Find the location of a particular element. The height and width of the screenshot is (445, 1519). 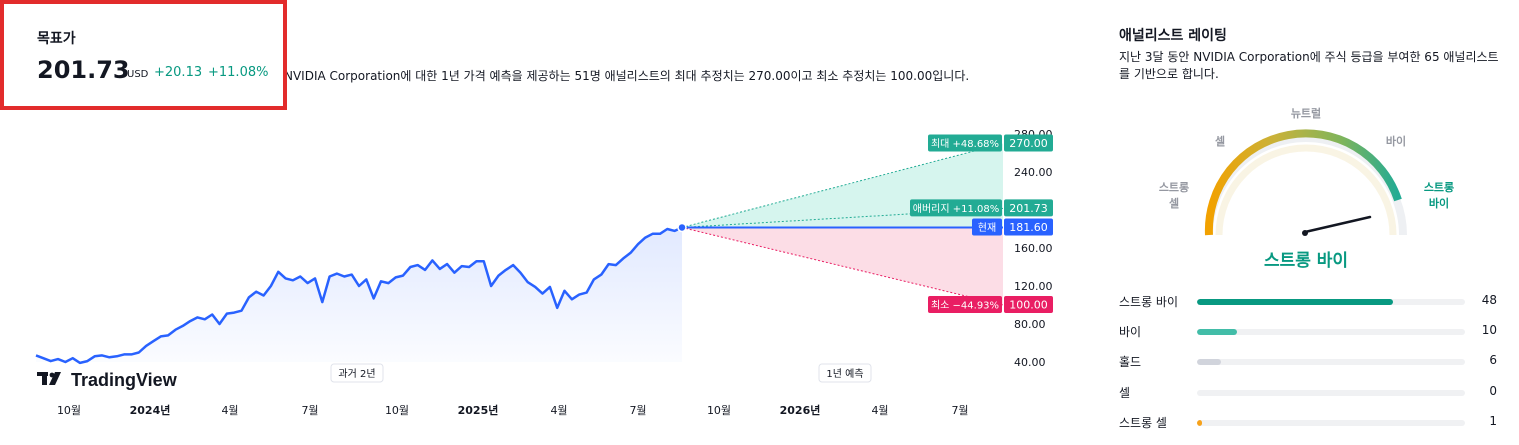

target-price-change: +20.13 is located at coordinates (178, 72).